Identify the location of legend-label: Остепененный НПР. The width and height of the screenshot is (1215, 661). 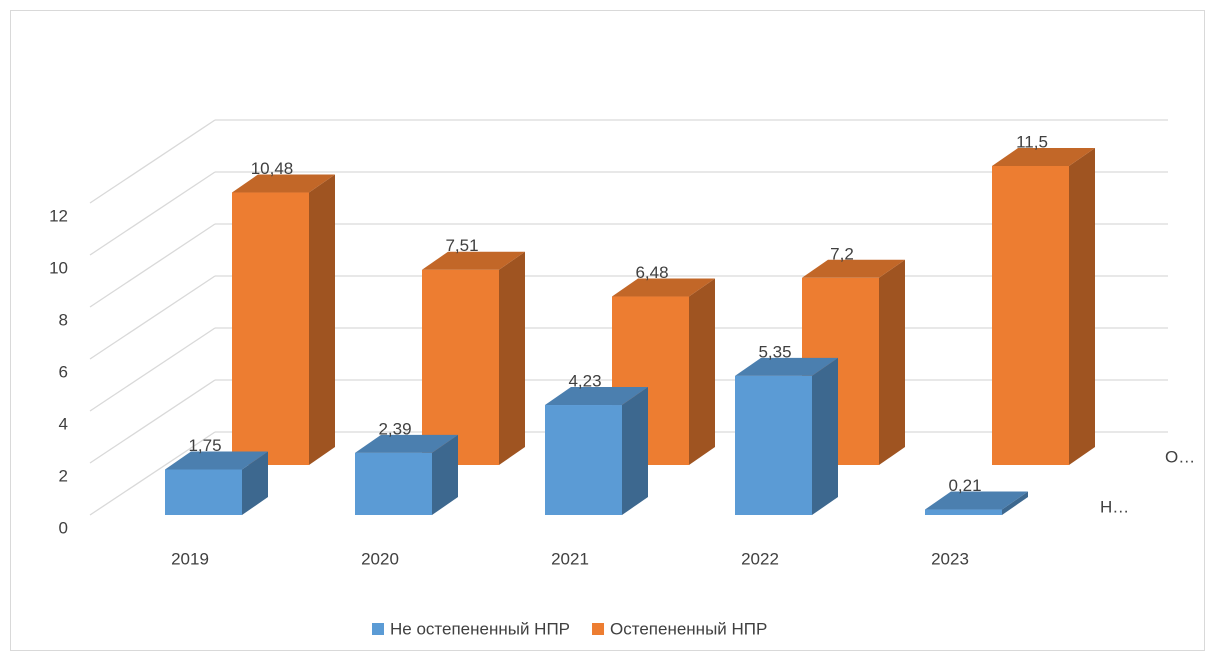
(688, 628).